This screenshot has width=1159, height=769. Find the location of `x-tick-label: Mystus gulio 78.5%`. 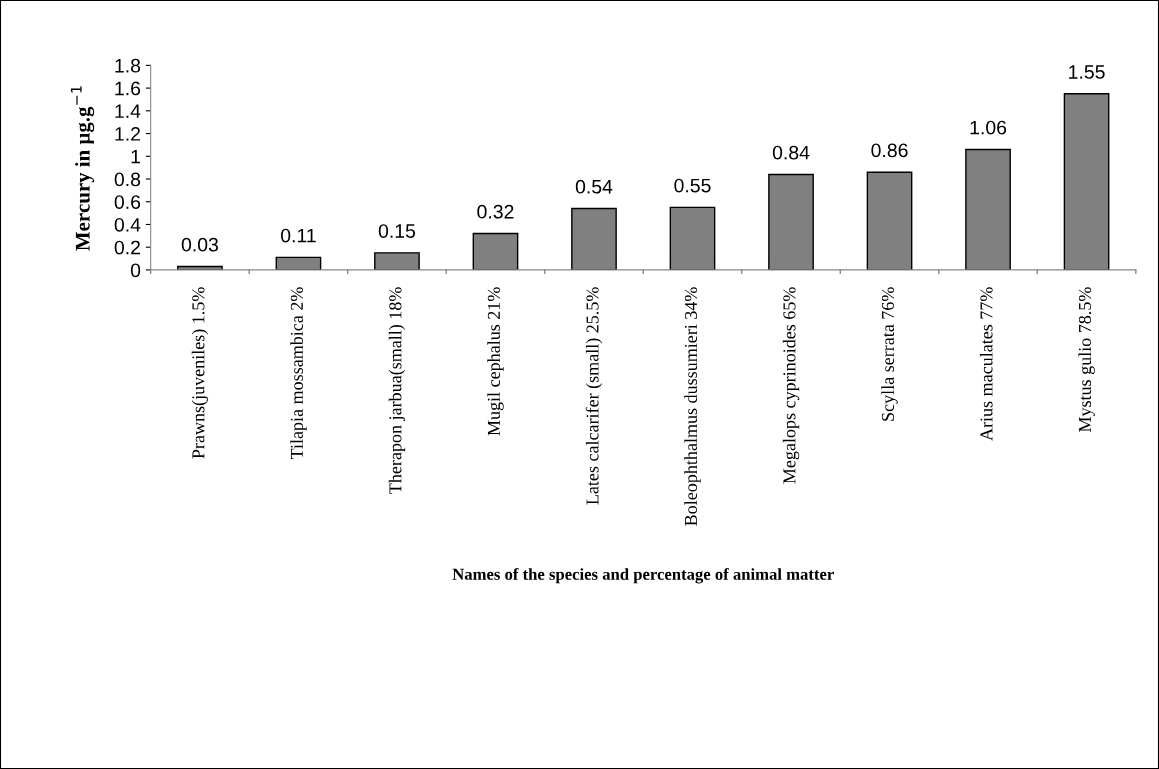

x-tick-label: Mystus gulio 78.5% is located at coordinates (1086, 360).